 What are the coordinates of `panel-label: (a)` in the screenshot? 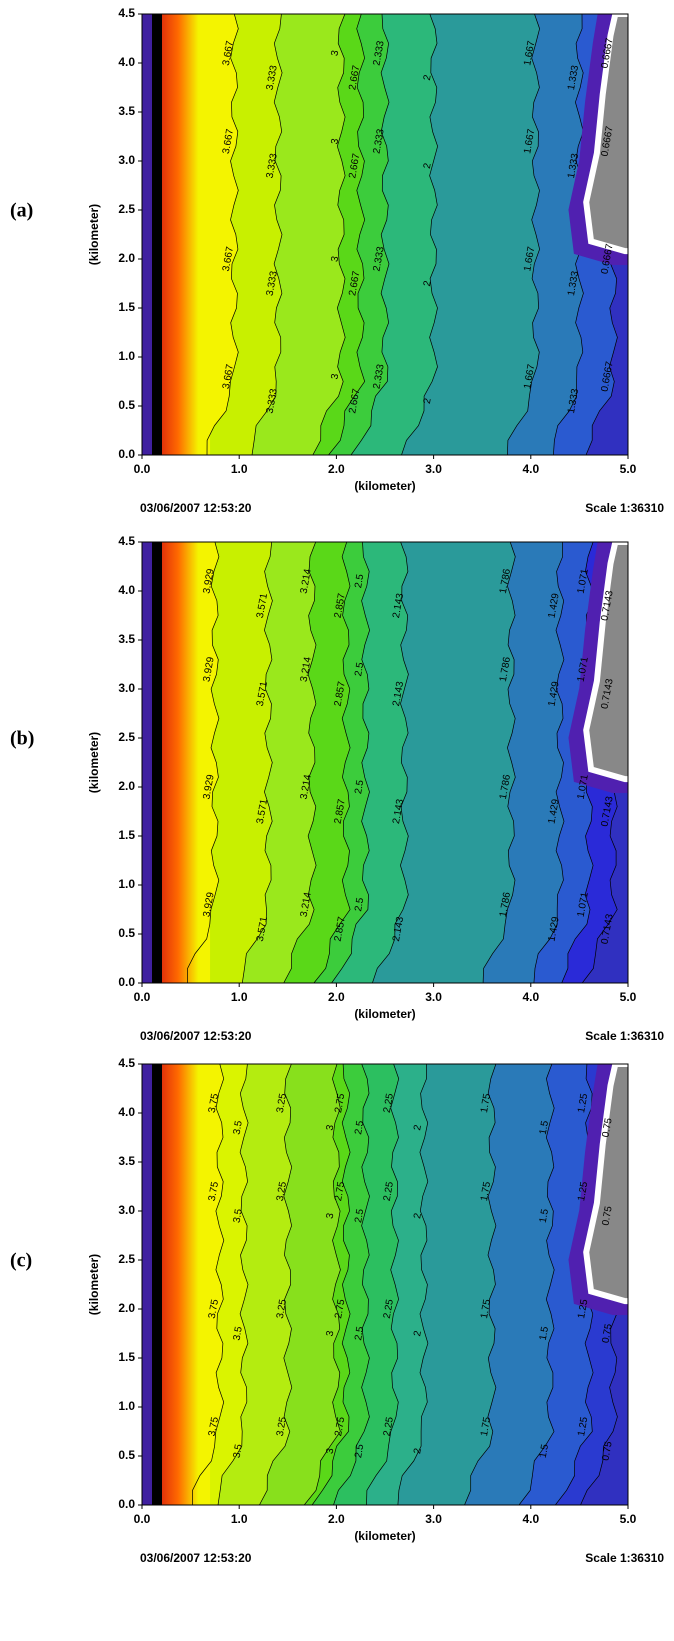 It's located at (21, 211).